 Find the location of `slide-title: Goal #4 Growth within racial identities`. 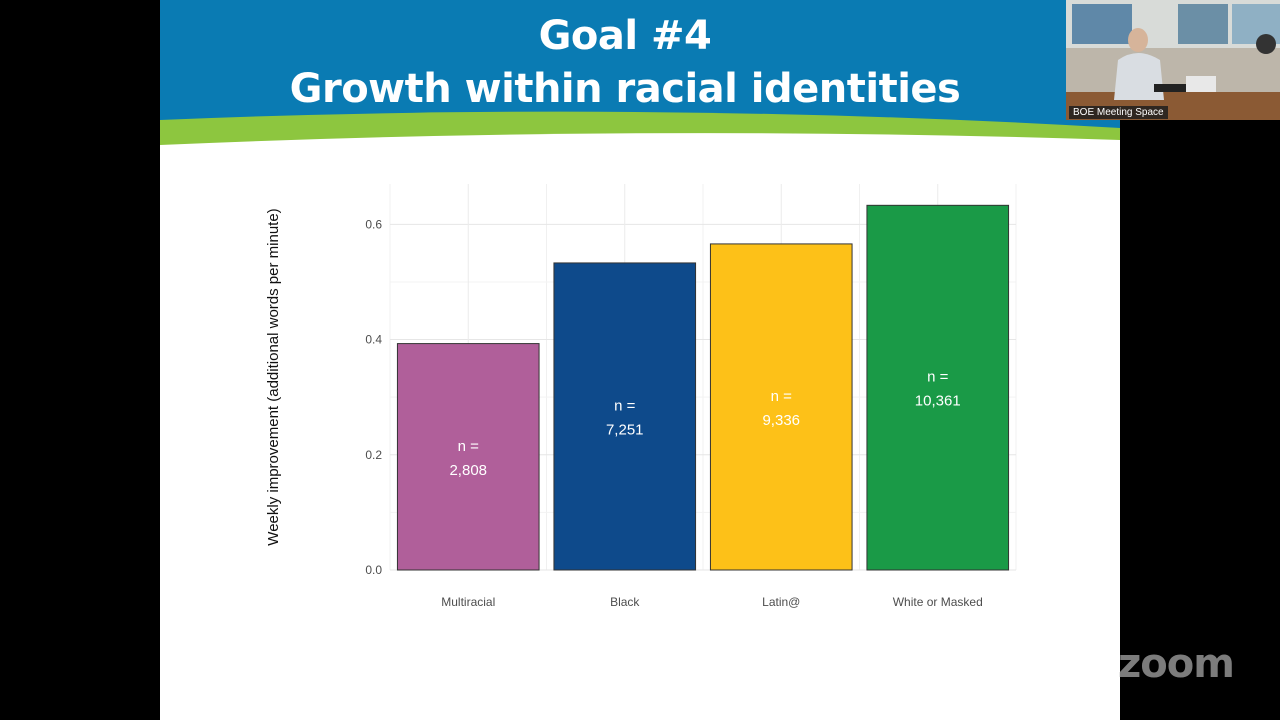

slide-title: Goal #4 Growth within racial identities is located at coordinates (625, 63).